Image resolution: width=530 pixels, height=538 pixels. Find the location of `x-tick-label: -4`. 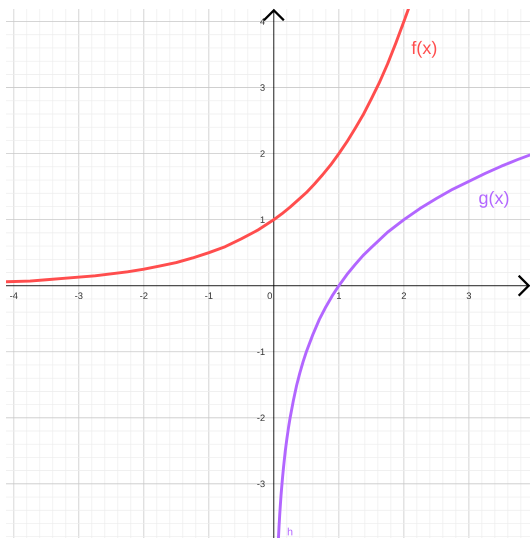

x-tick-label: -4 is located at coordinates (14, 295).